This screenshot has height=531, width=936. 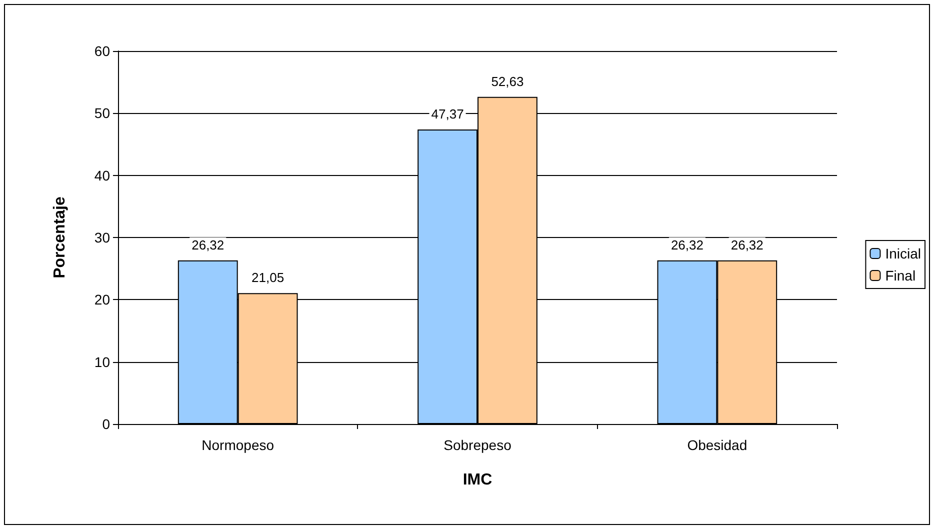 I want to click on legend-label: Final, so click(x=900, y=276).